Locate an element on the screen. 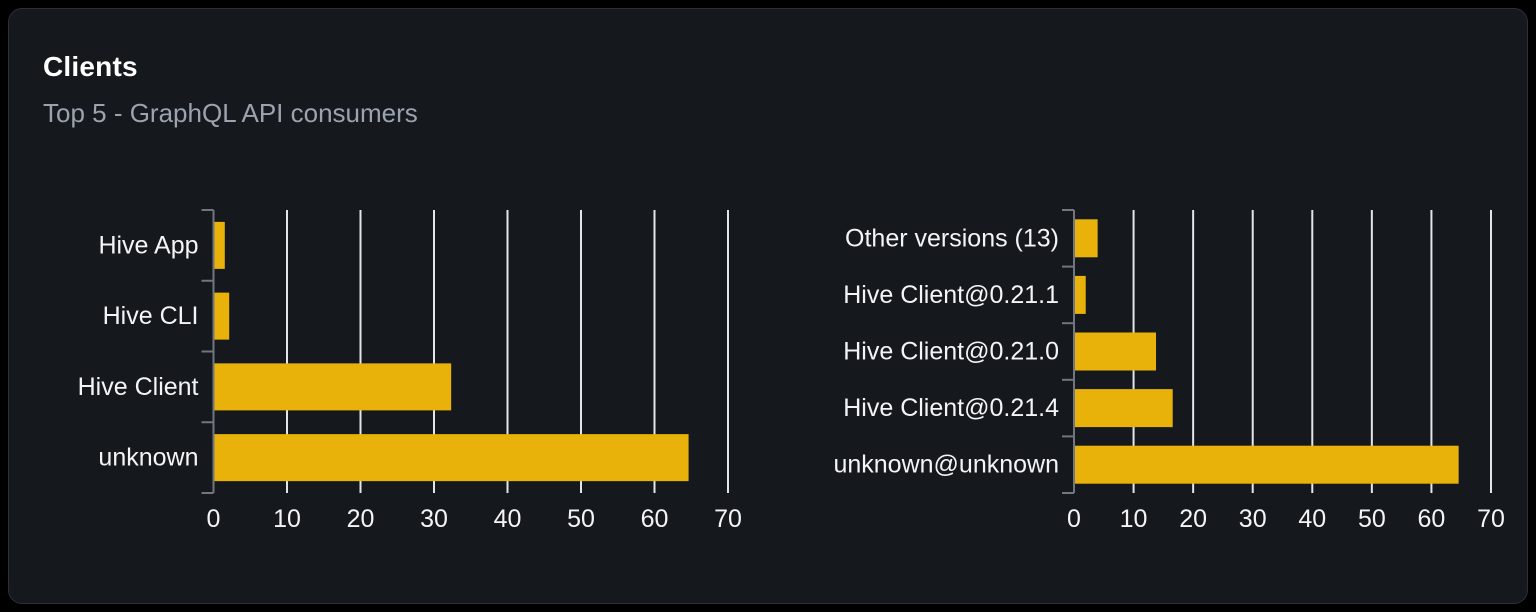 The image size is (1536, 612). bar-unknown is located at coordinates (451, 458).